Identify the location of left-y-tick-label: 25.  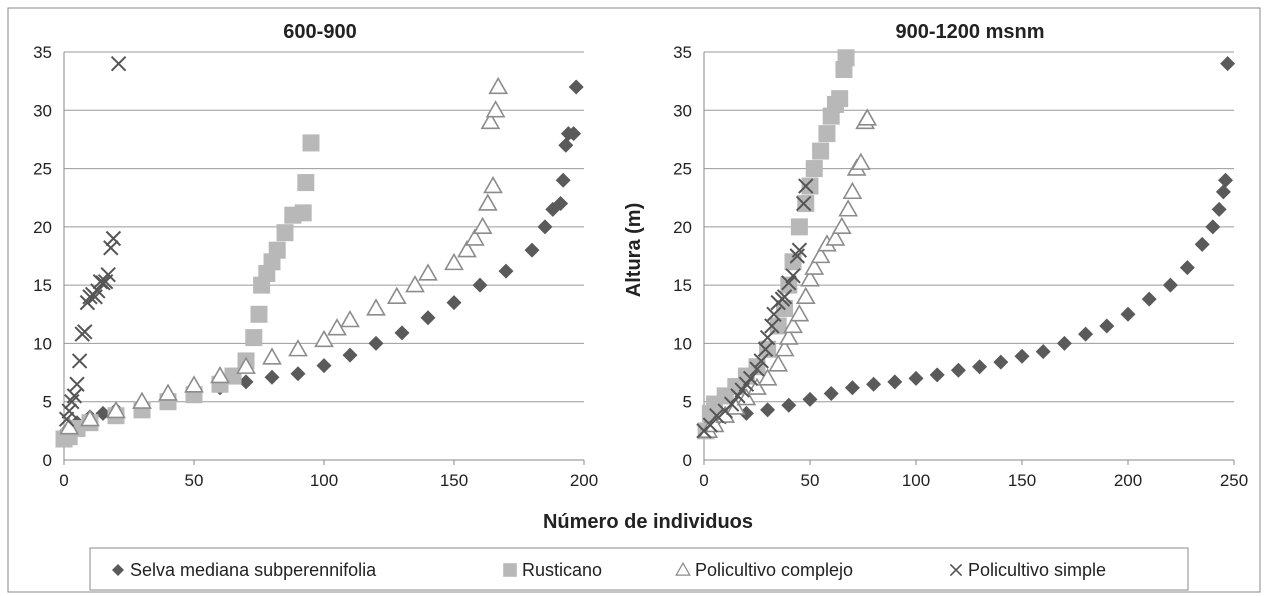
(42, 169).